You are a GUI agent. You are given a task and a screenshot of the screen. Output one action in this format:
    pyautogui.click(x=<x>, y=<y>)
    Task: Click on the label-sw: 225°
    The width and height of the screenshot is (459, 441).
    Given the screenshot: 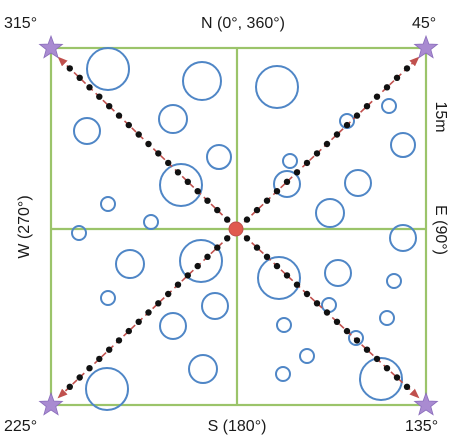 What is the action you would take?
    pyautogui.click(x=20, y=426)
    